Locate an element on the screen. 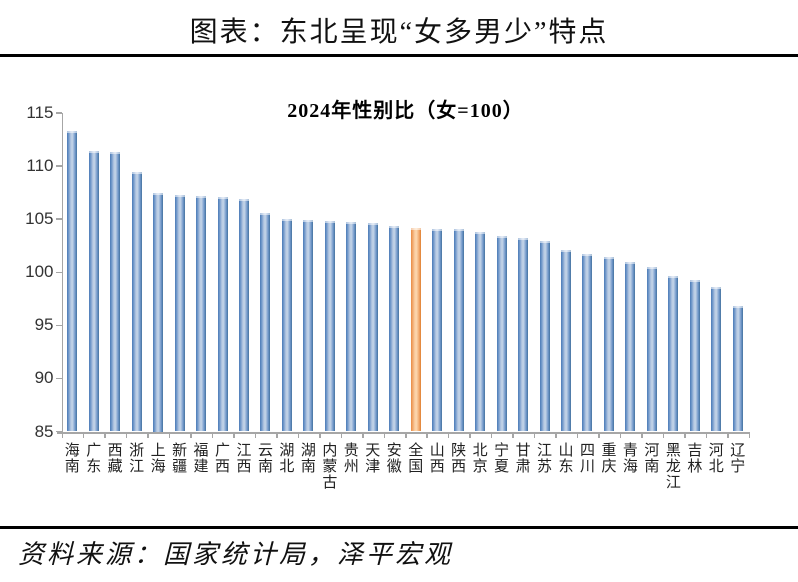  x-axis-category-label: 湖 南 is located at coordinates (308, 458).